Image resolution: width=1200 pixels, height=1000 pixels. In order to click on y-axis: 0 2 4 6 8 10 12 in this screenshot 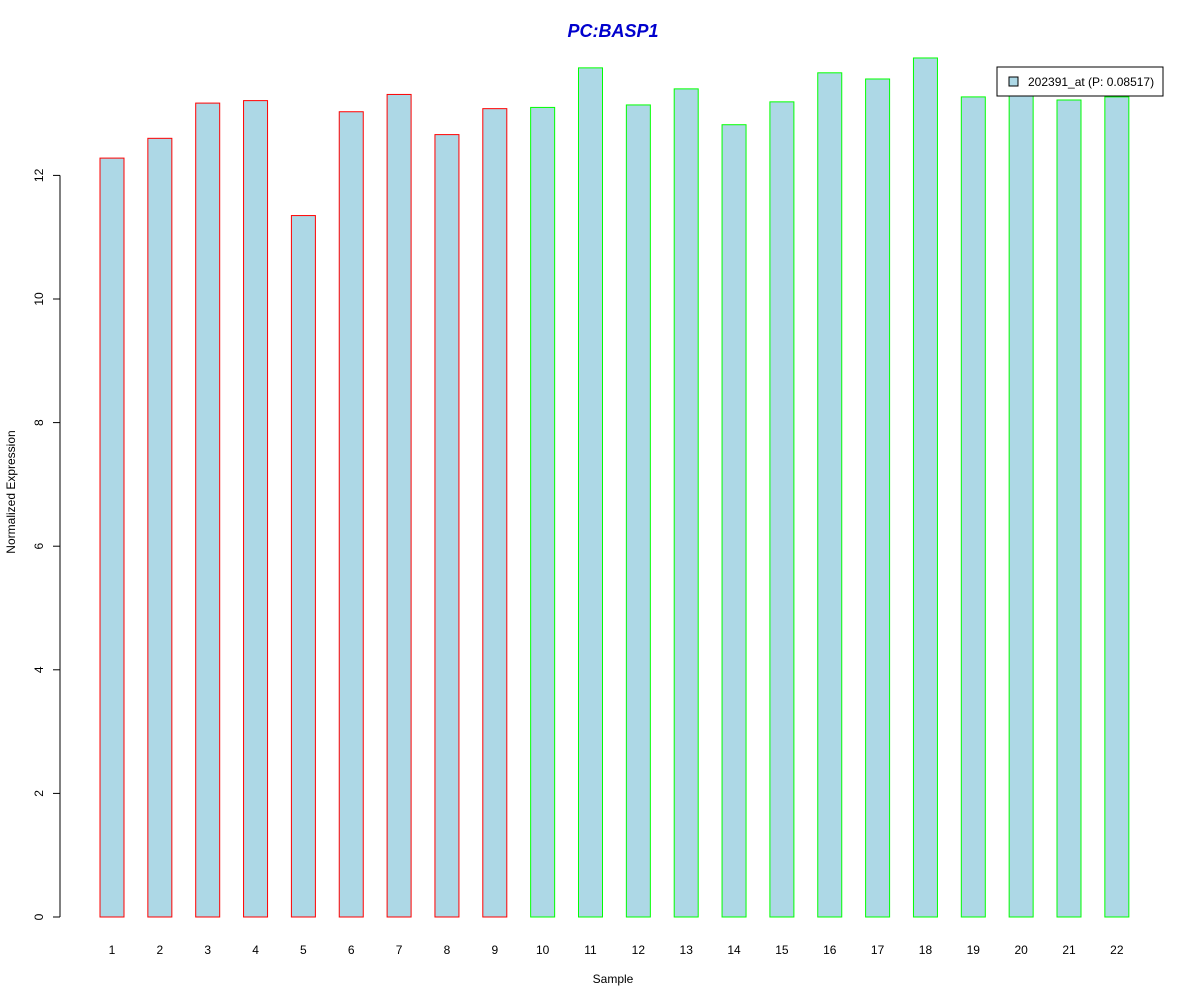, I will do `click(46, 544)`.